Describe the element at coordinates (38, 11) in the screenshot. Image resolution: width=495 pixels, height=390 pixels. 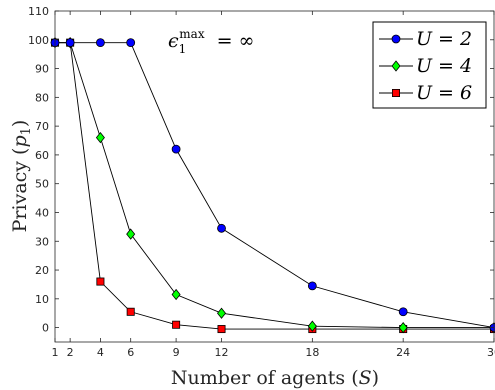
I see `y-tick-label: 110` at that location.